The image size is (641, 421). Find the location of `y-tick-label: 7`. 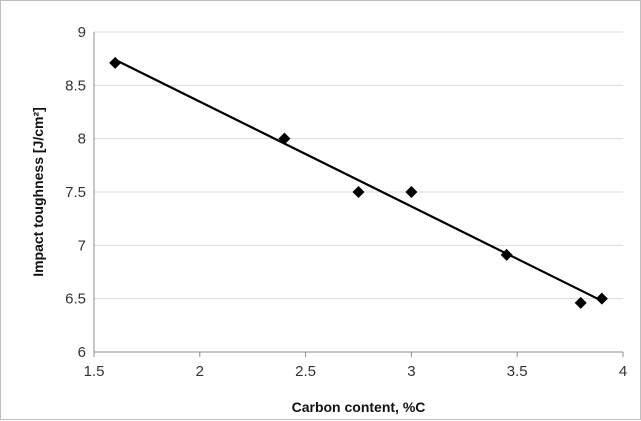

y-tick-label: 7 is located at coordinates (82, 245).